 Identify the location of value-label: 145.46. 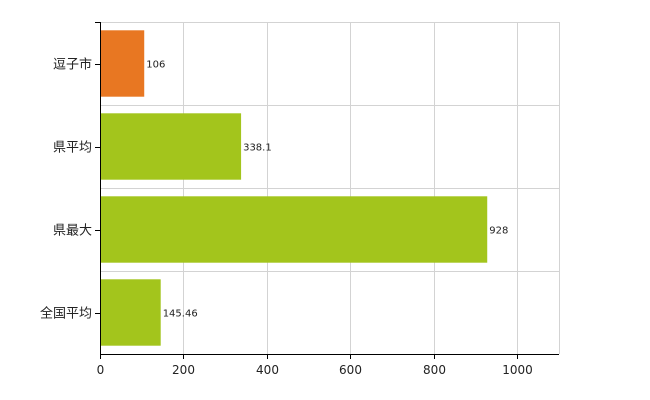
(180, 314).